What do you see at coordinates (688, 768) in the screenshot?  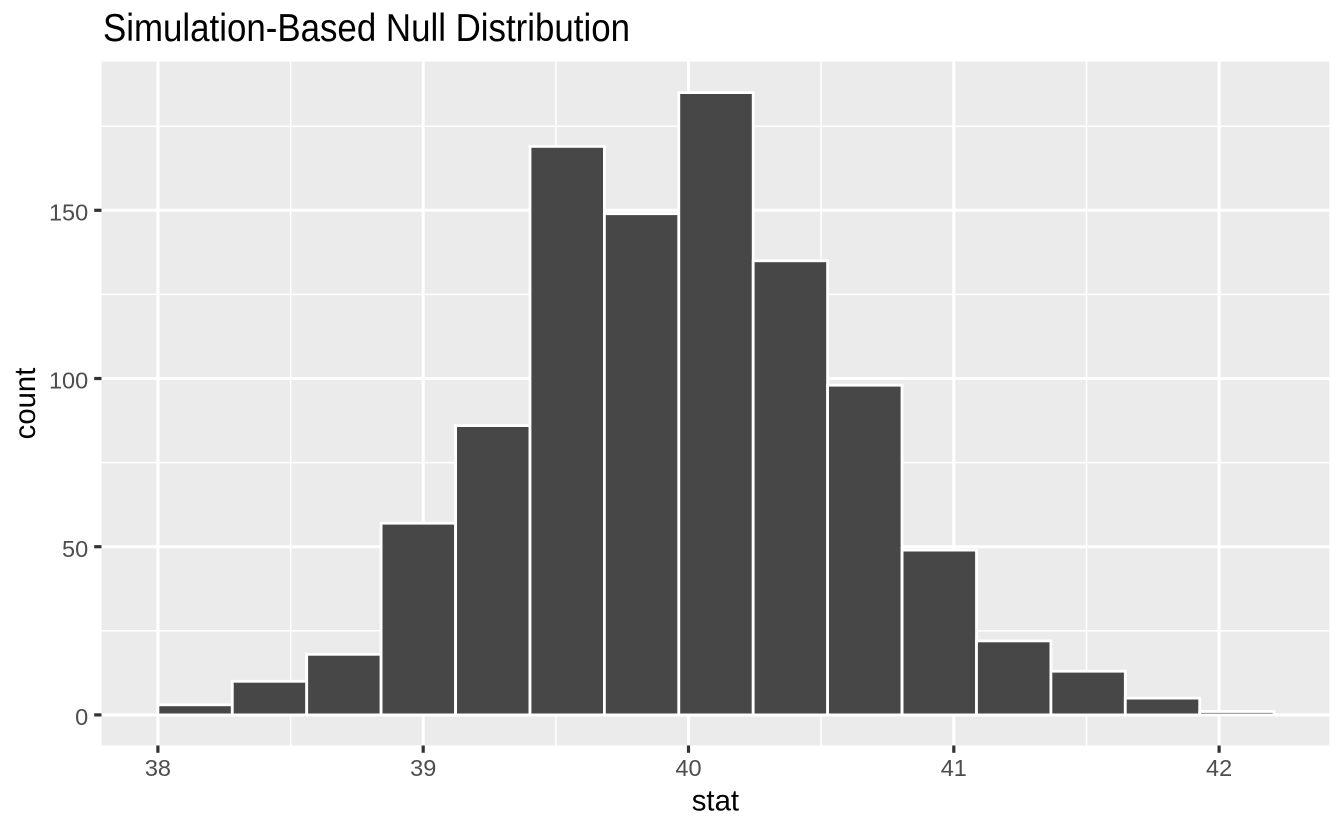 I see `svg-text: 40` at bounding box center [688, 768].